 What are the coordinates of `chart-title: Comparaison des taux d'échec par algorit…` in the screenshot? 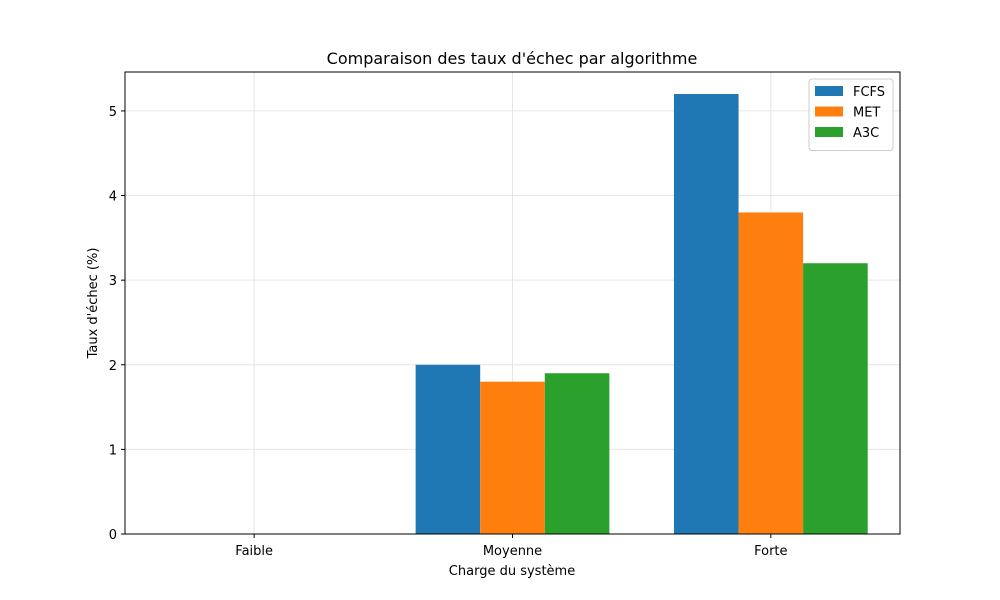 It's located at (512, 58).